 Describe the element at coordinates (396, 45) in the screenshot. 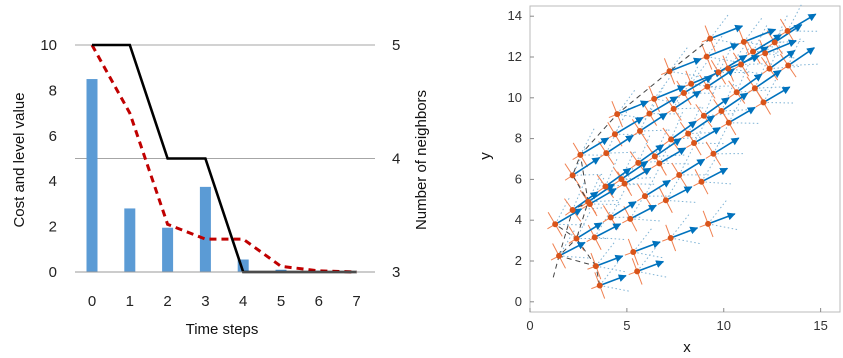

I see `y2-tick-label: 5` at that location.